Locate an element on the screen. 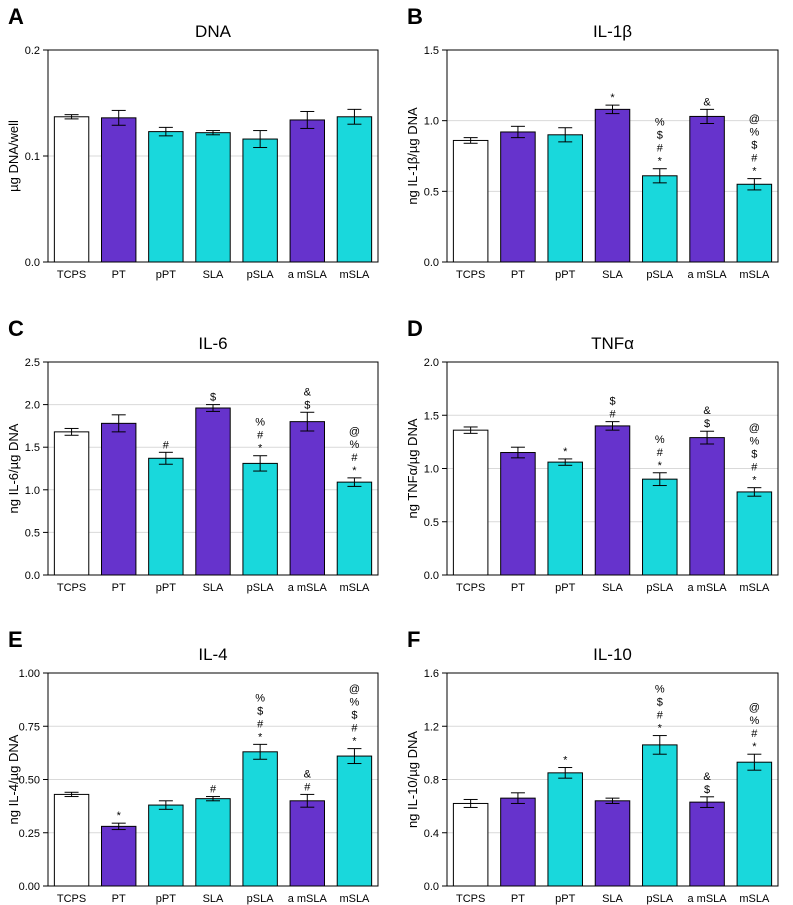 The image size is (793, 905). y-tick-label: 1.0 is located at coordinates (431, 470).